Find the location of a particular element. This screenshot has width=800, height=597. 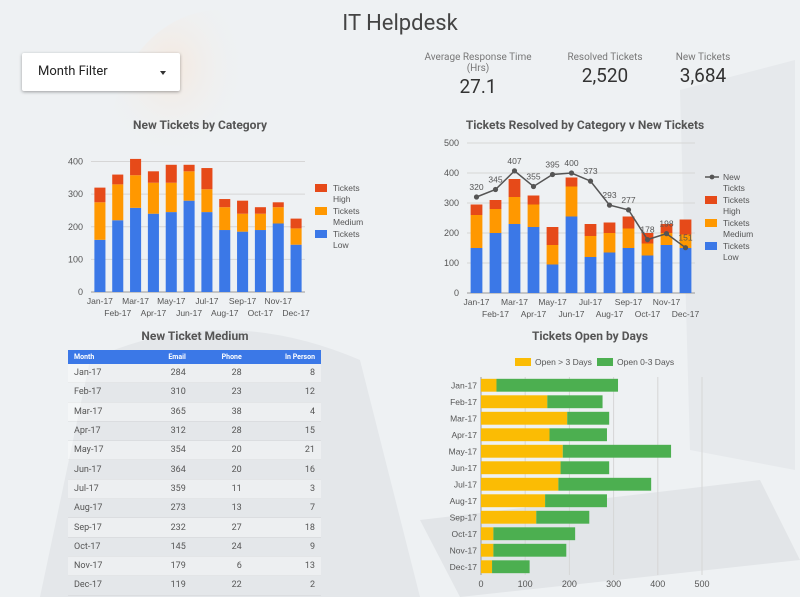

legend-label: Tickets High is located at coordinates (346, 193).